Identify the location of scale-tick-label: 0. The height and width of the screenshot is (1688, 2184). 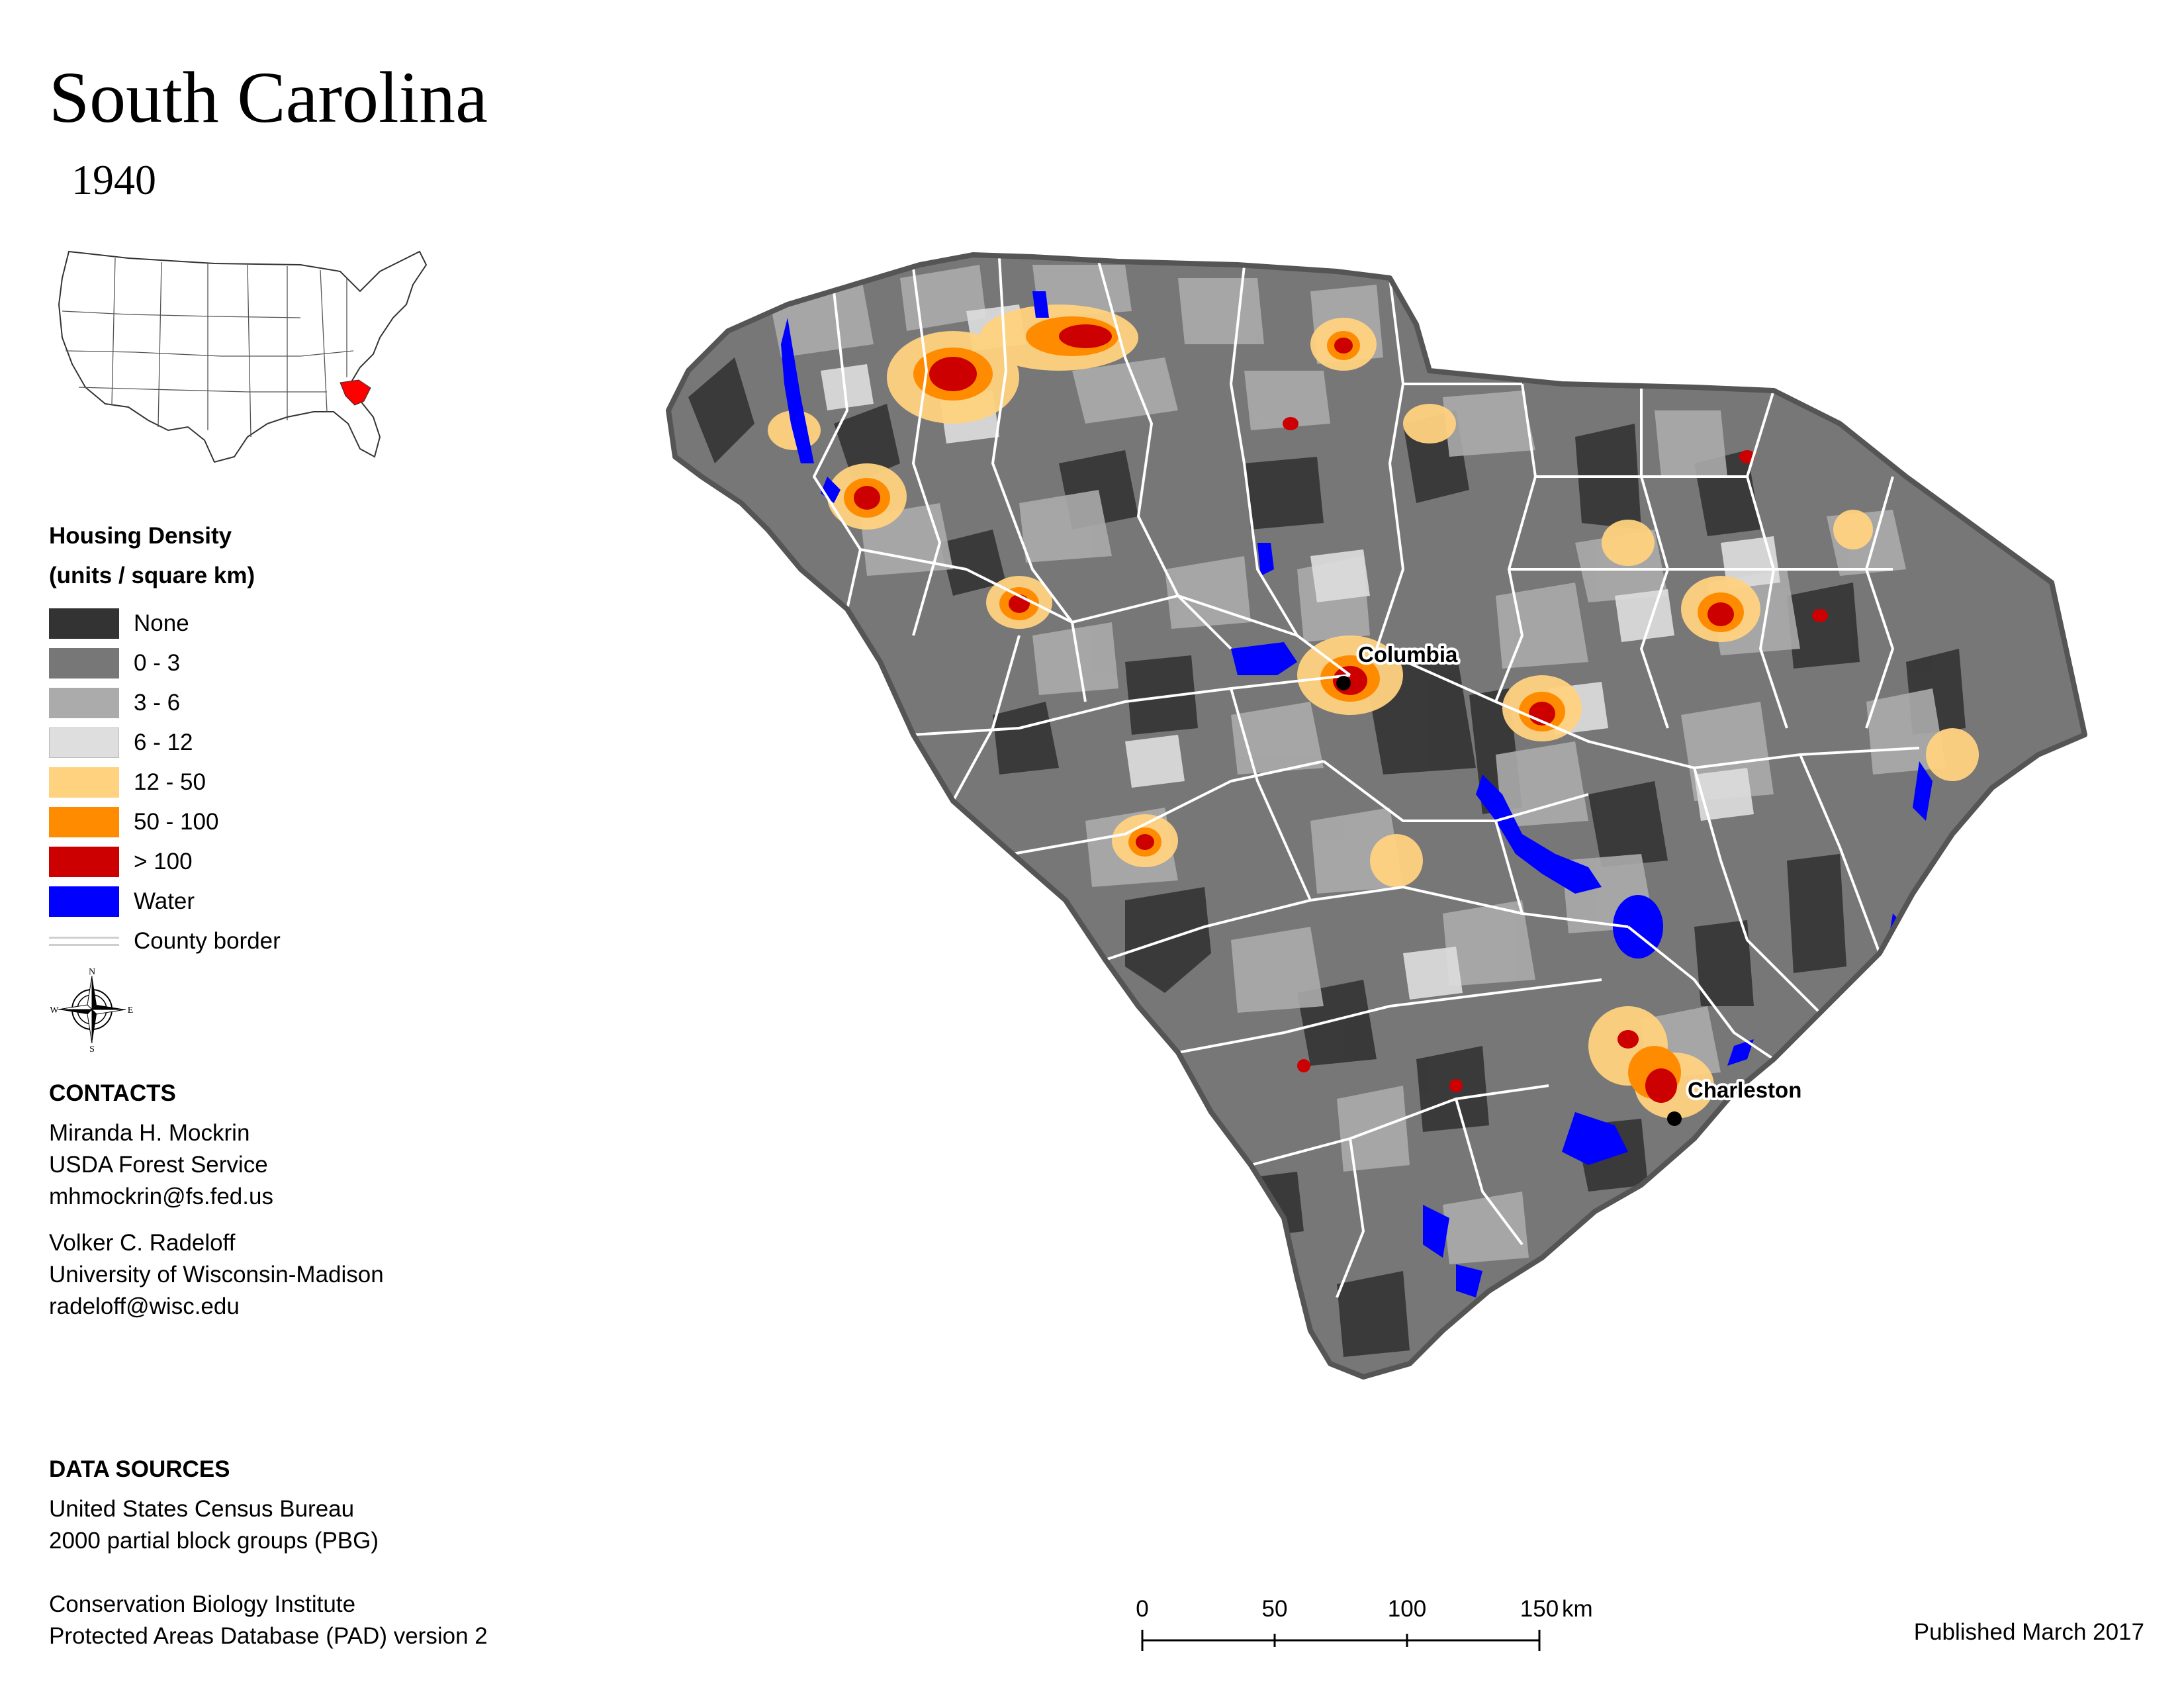
(1142, 1609).